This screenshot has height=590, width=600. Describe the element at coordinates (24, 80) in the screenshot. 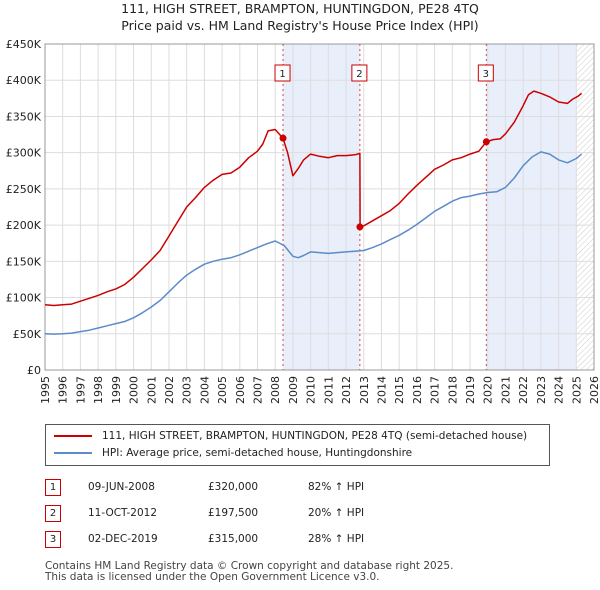

I see `y-tick-label: £400K` at that location.